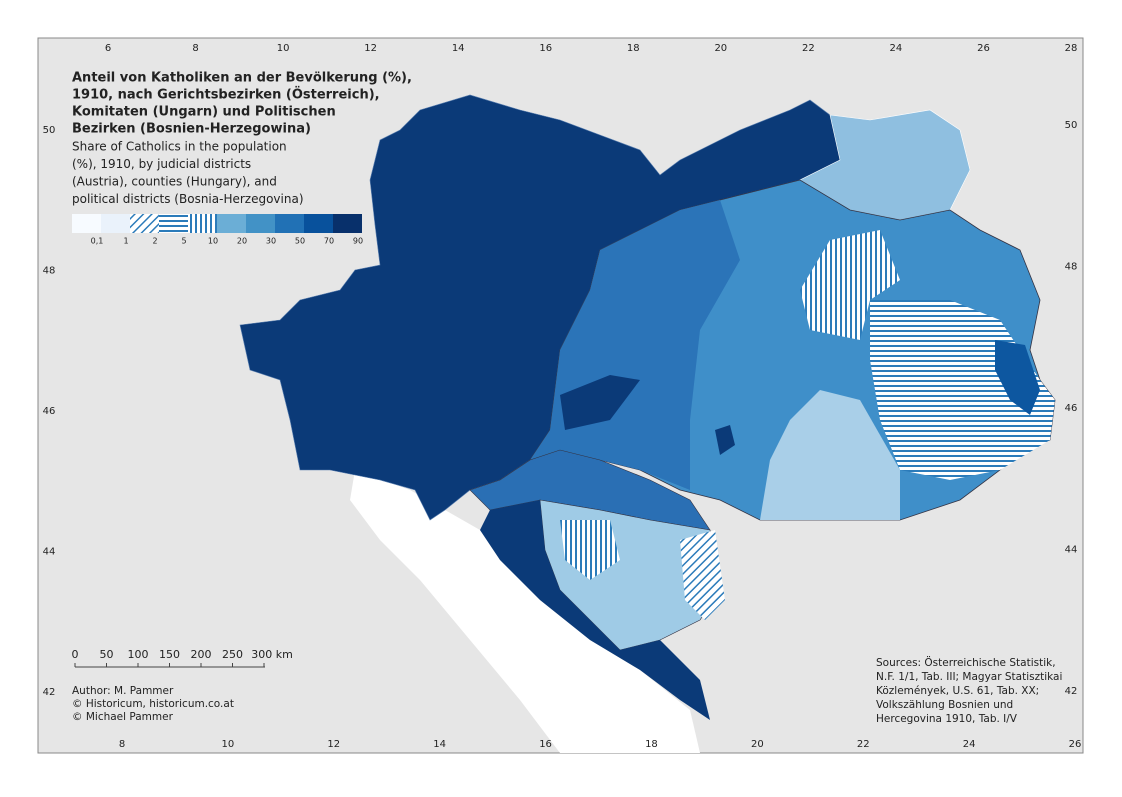  I want to click on legend-label: 90, so click(358, 241).